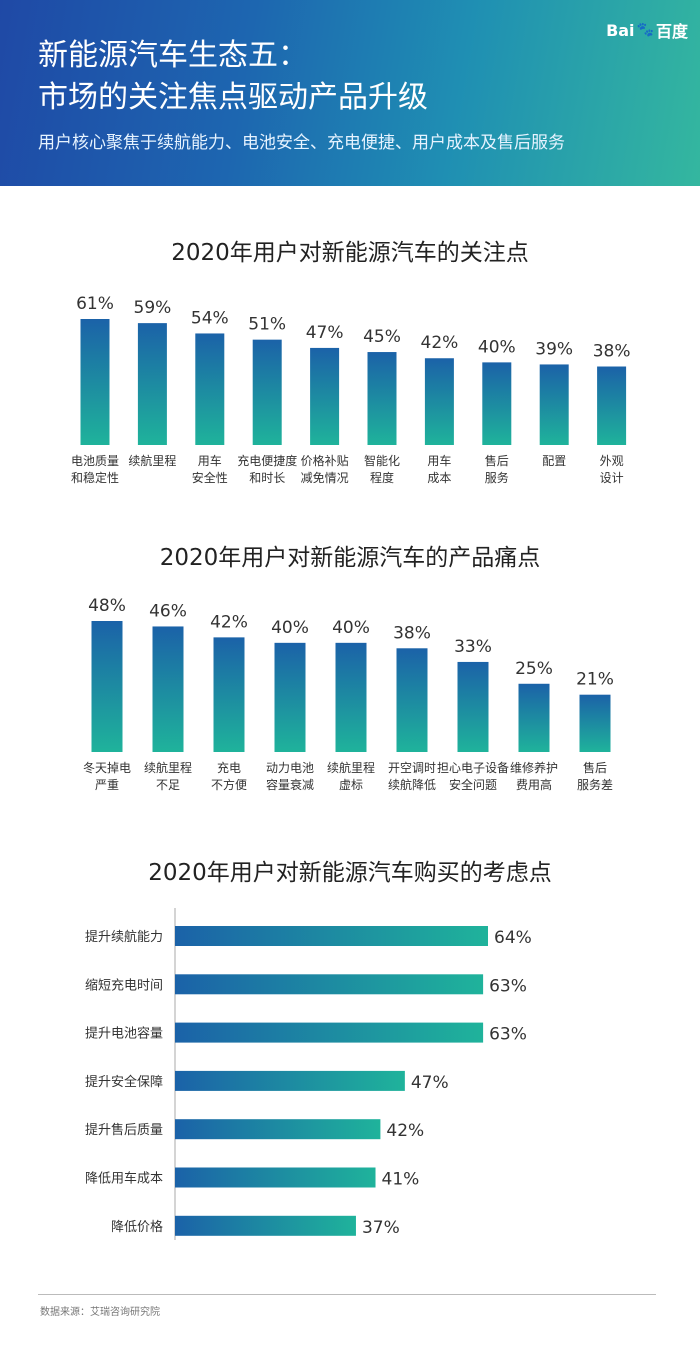  I want to click on page-title-line1: 新能源汽车生态五：, so click(173, 55).